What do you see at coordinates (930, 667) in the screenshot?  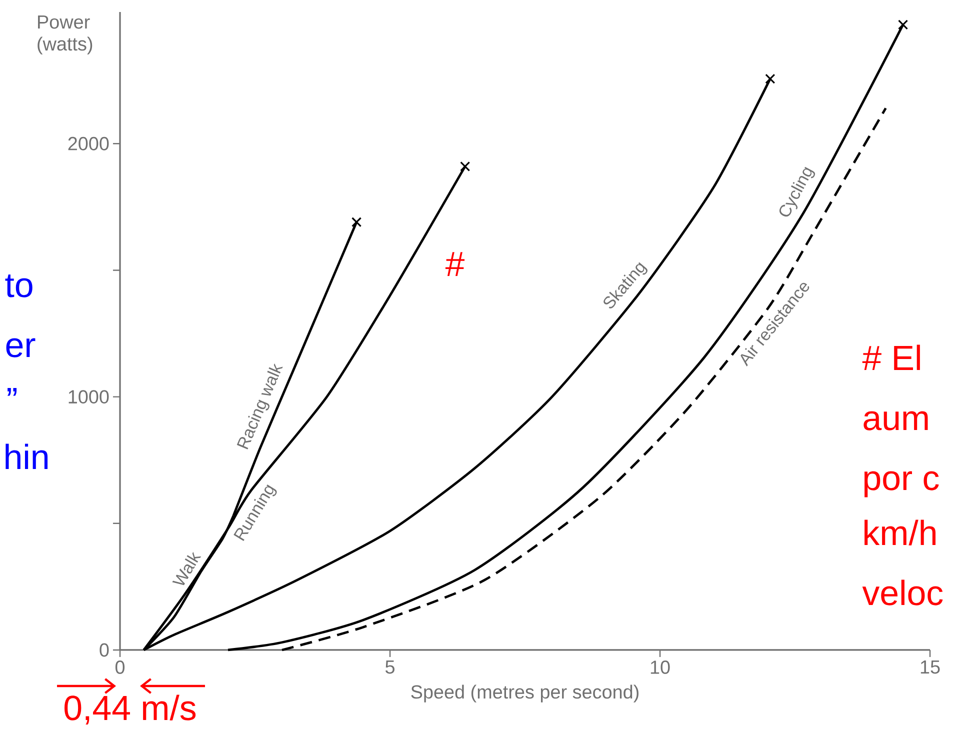 I see `x-tick-label: 15` at bounding box center [930, 667].